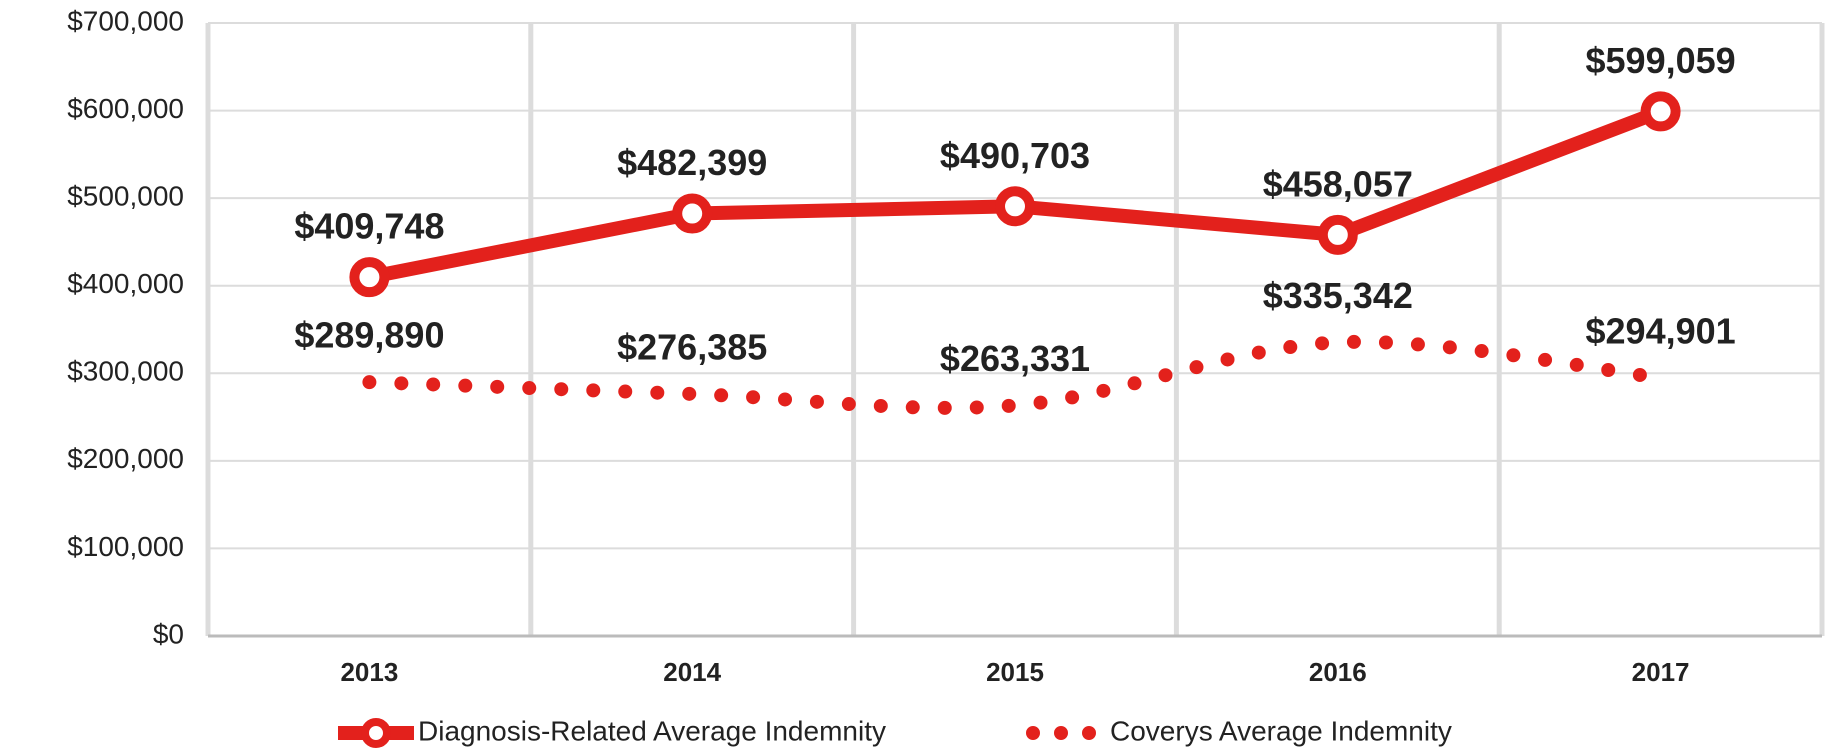  Describe the element at coordinates (376, 733) in the screenshot. I see `legend-swatch` at that location.